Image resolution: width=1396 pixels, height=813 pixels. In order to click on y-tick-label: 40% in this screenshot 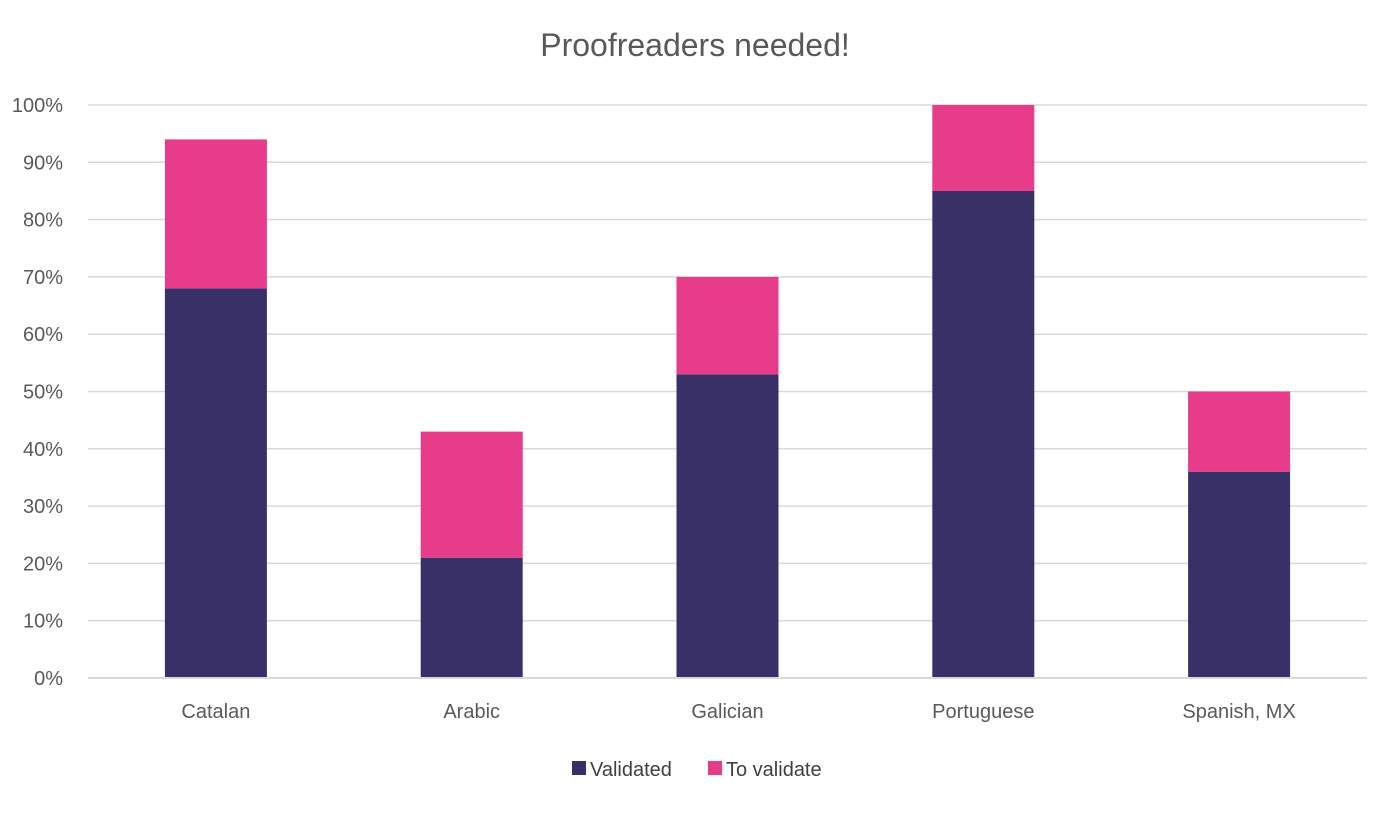, I will do `click(43, 450)`.